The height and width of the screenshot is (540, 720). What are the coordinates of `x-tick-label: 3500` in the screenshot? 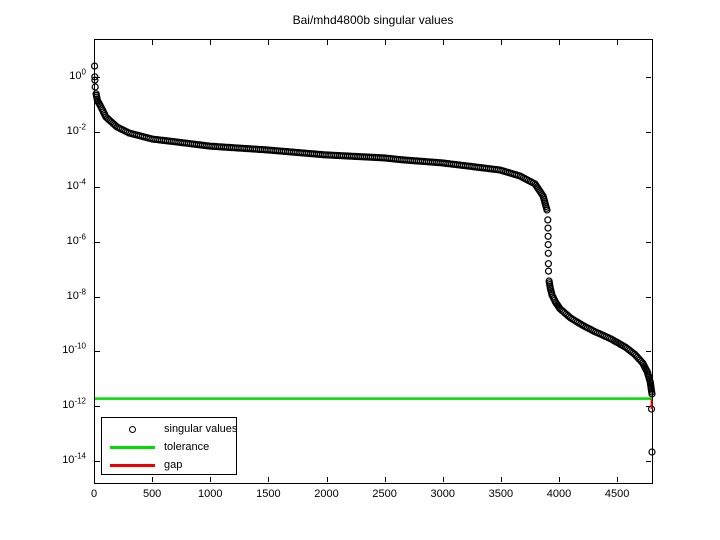 It's located at (501, 494).